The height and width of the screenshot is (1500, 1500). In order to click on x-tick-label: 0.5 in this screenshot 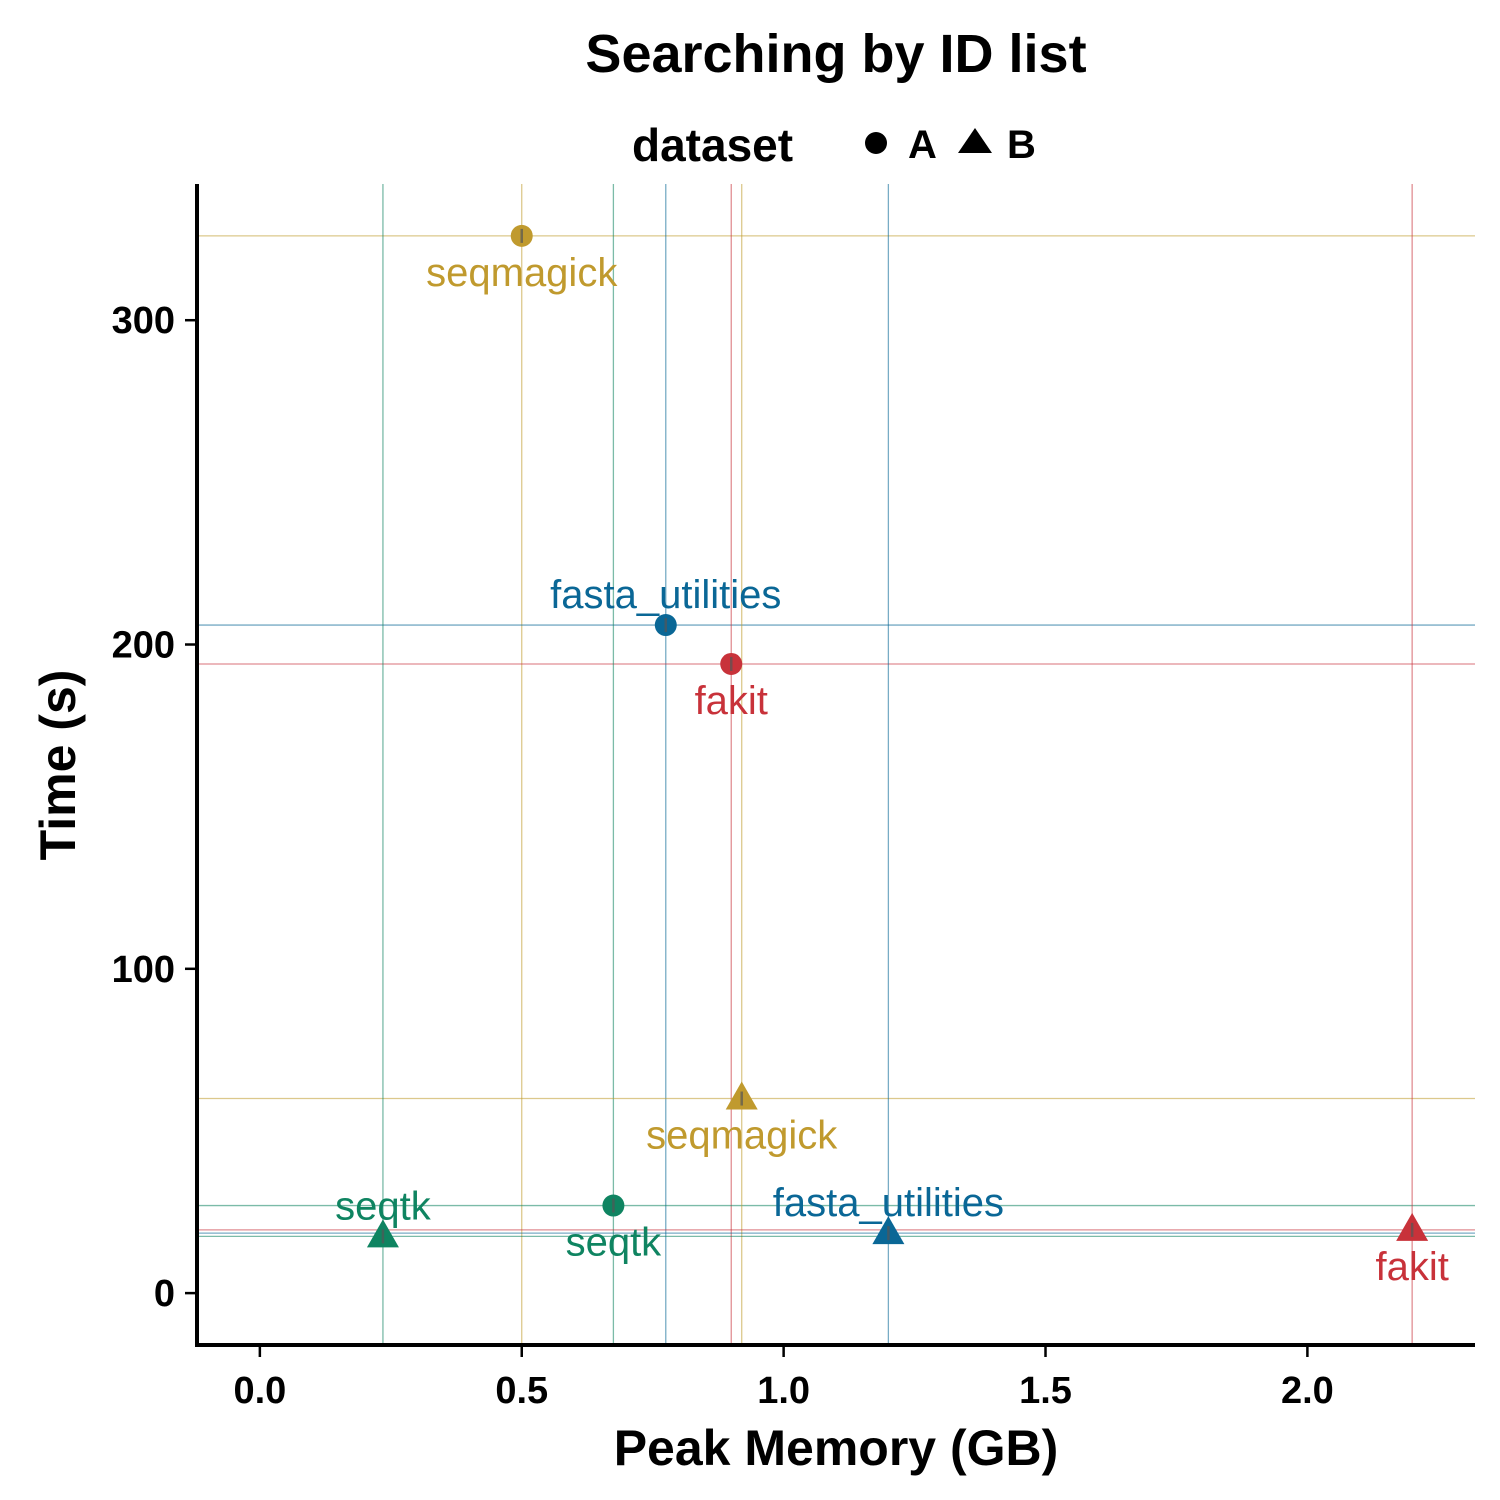, I will do `click(521, 1391)`.